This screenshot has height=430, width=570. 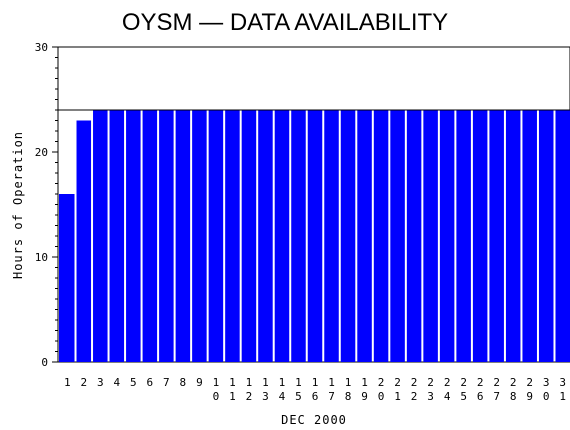 What do you see at coordinates (41, 47) in the screenshot?
I see `y-tick-label: 30` at bounding box center [41, 47].